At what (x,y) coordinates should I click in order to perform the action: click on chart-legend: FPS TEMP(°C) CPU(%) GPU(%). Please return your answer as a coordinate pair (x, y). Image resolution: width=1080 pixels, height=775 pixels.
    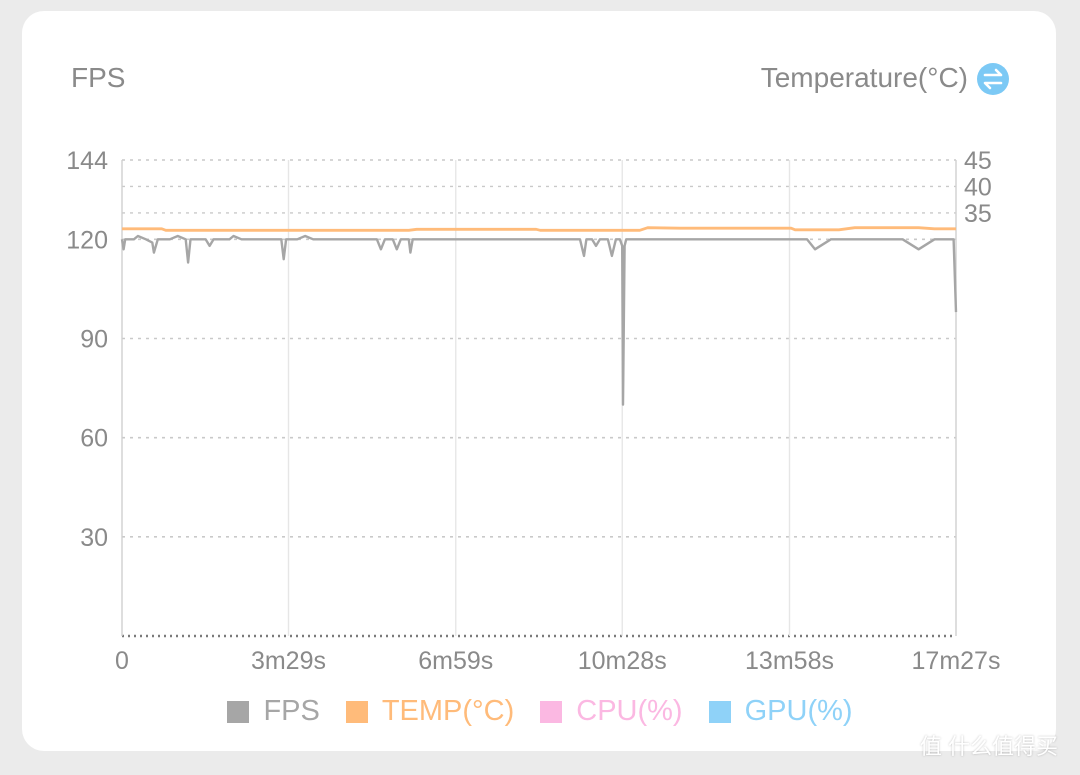
    Looking at the image, I should click on (540, 711).